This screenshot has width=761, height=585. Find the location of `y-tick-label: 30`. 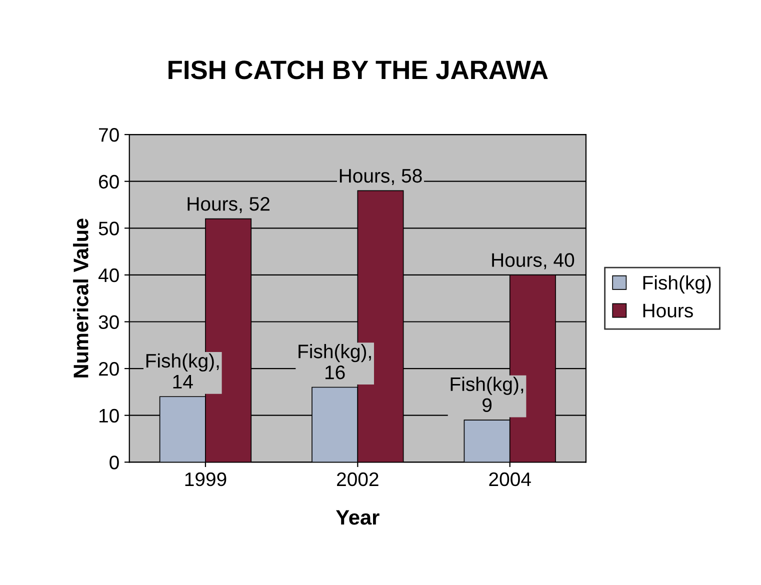

y-tick-label: 30 is located at coordinates (108, 322).